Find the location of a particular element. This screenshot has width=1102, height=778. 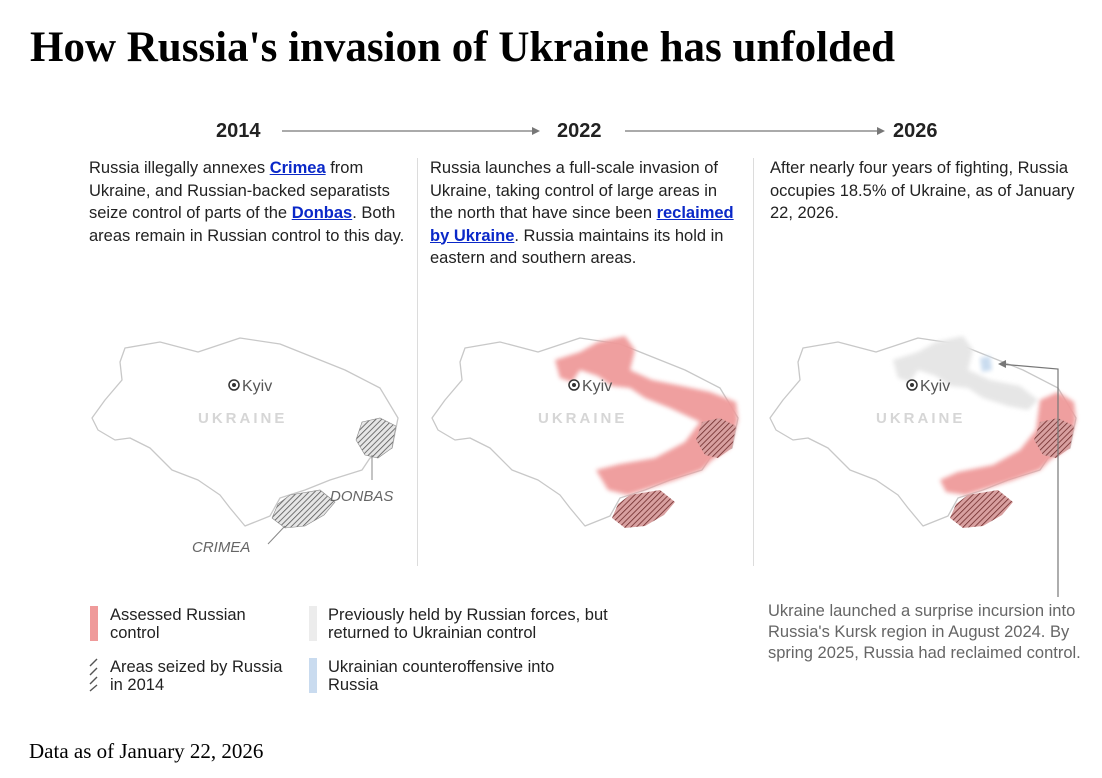

kursk-pointer is located at coordinates (1028, 478).